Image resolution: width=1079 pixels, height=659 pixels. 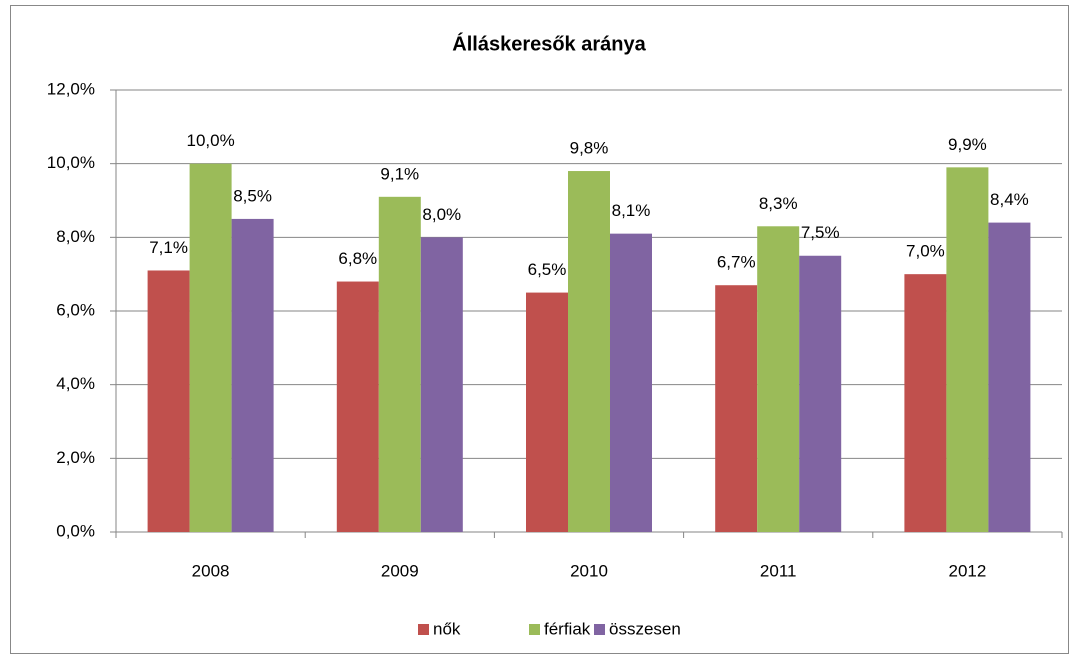 I want to click on data-label: 8,0%, so click(x=441, y=214).